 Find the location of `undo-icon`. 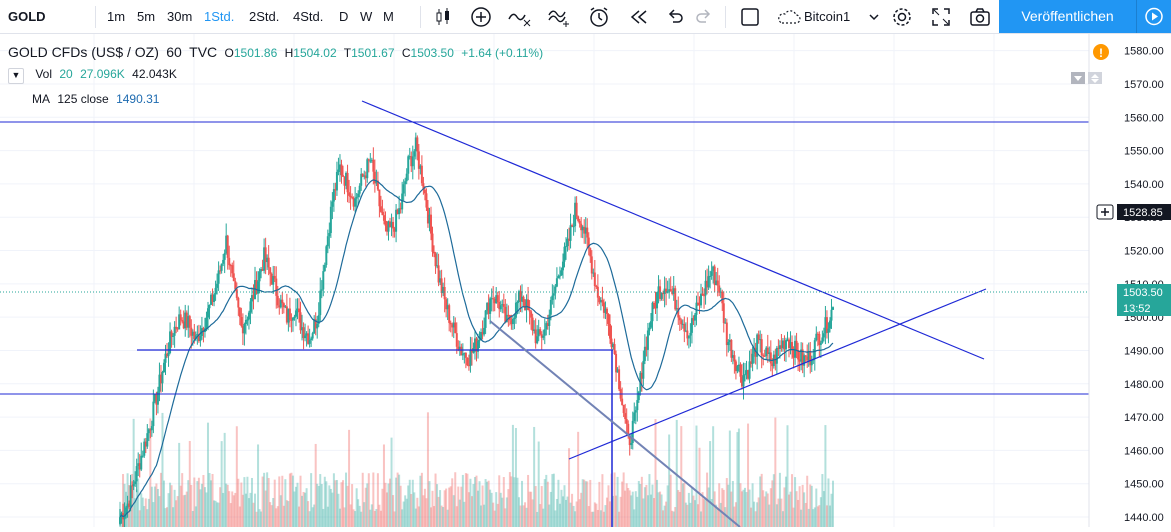

undo-icon is located at coordinates (675, 17).